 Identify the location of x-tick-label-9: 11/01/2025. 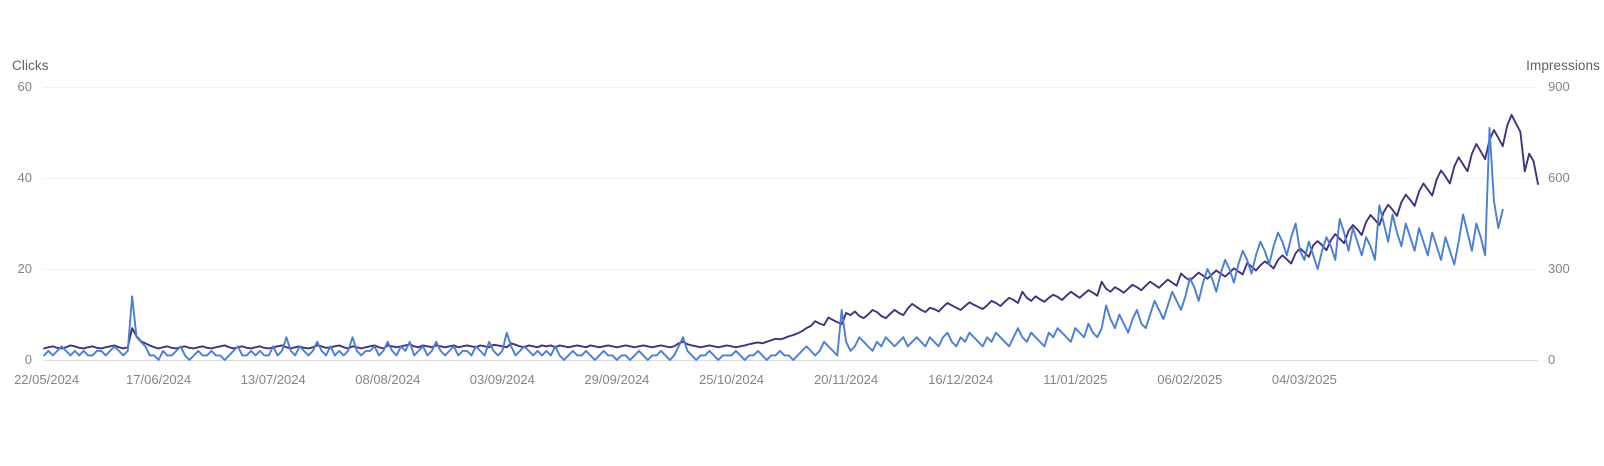
(1075, 379).